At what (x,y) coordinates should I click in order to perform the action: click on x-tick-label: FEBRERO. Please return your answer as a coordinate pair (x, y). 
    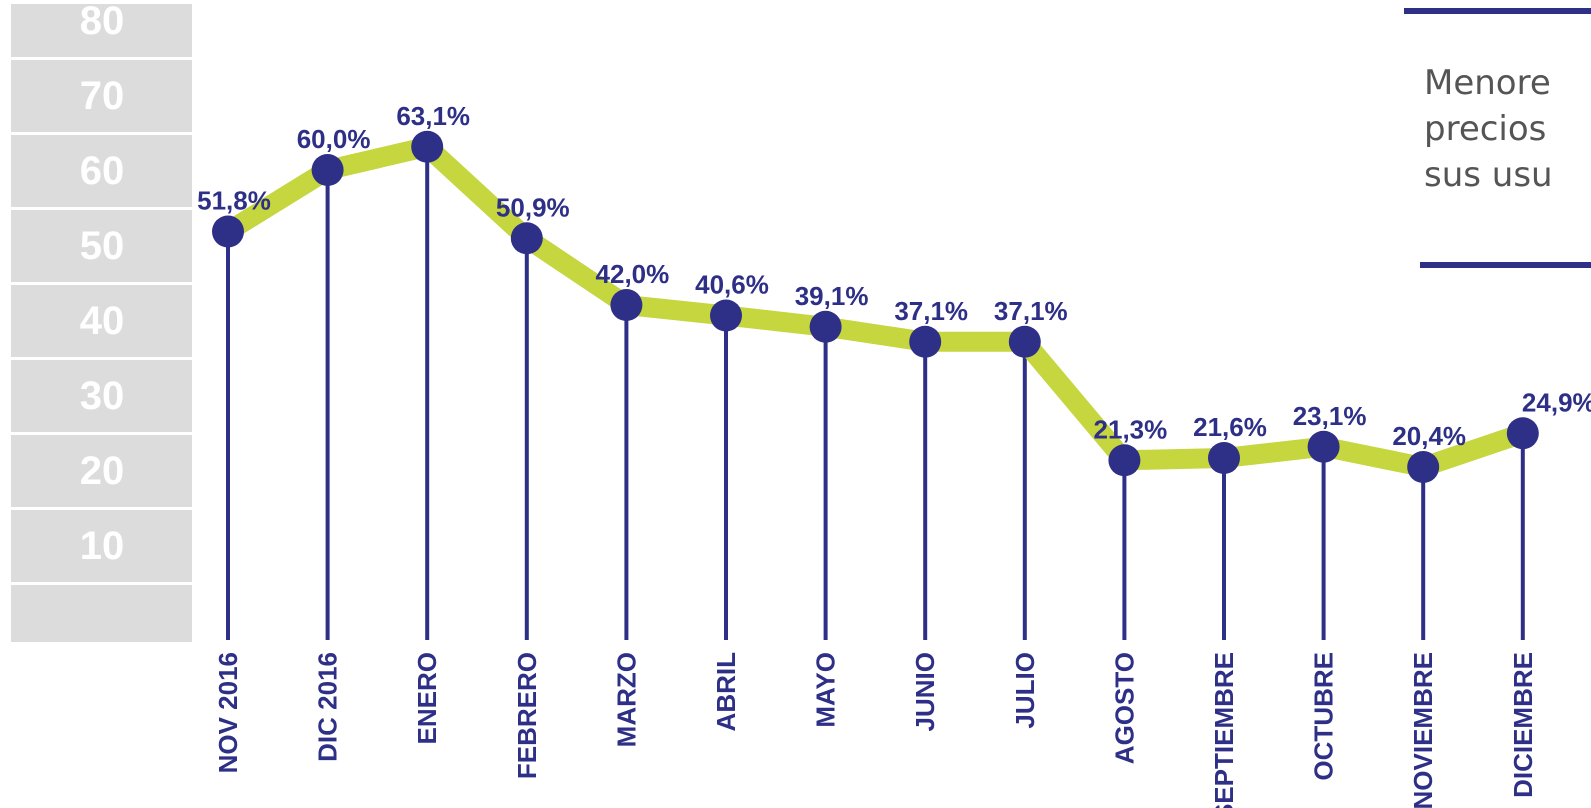
    Looking at the image, I should click on (527, 715).